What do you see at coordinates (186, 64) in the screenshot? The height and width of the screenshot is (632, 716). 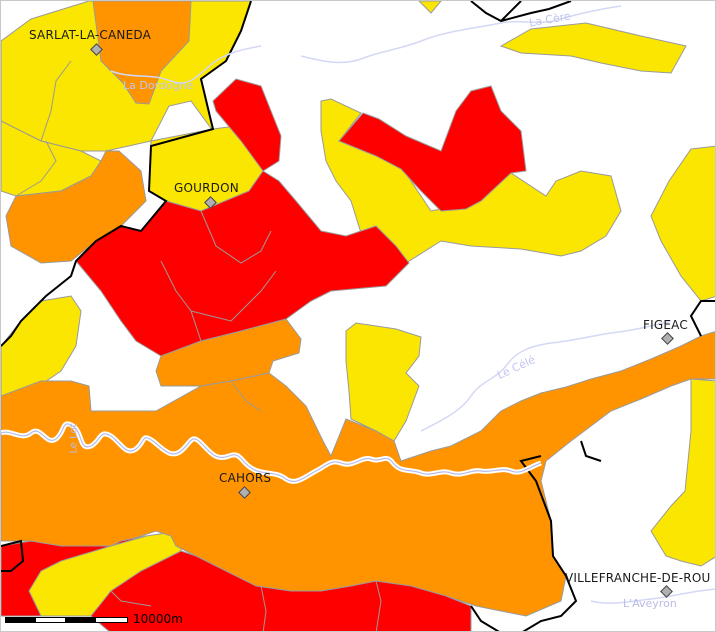 I see `river-dordogne` at bounding box center [186, 64].